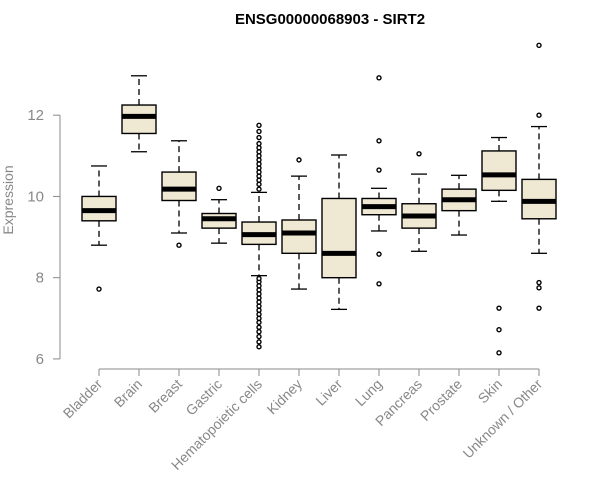 This screenshot has width=600, height=500. What do you see at coordinates (328, 392) in the screenshot?
I see `x-tick-label: Liver` at bounding box center [328, 392].